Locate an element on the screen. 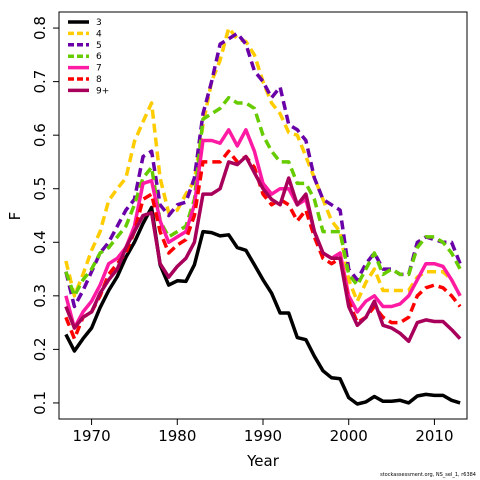  y-tick-label-0.4: 0.4 is located at coordinates (40, 242).